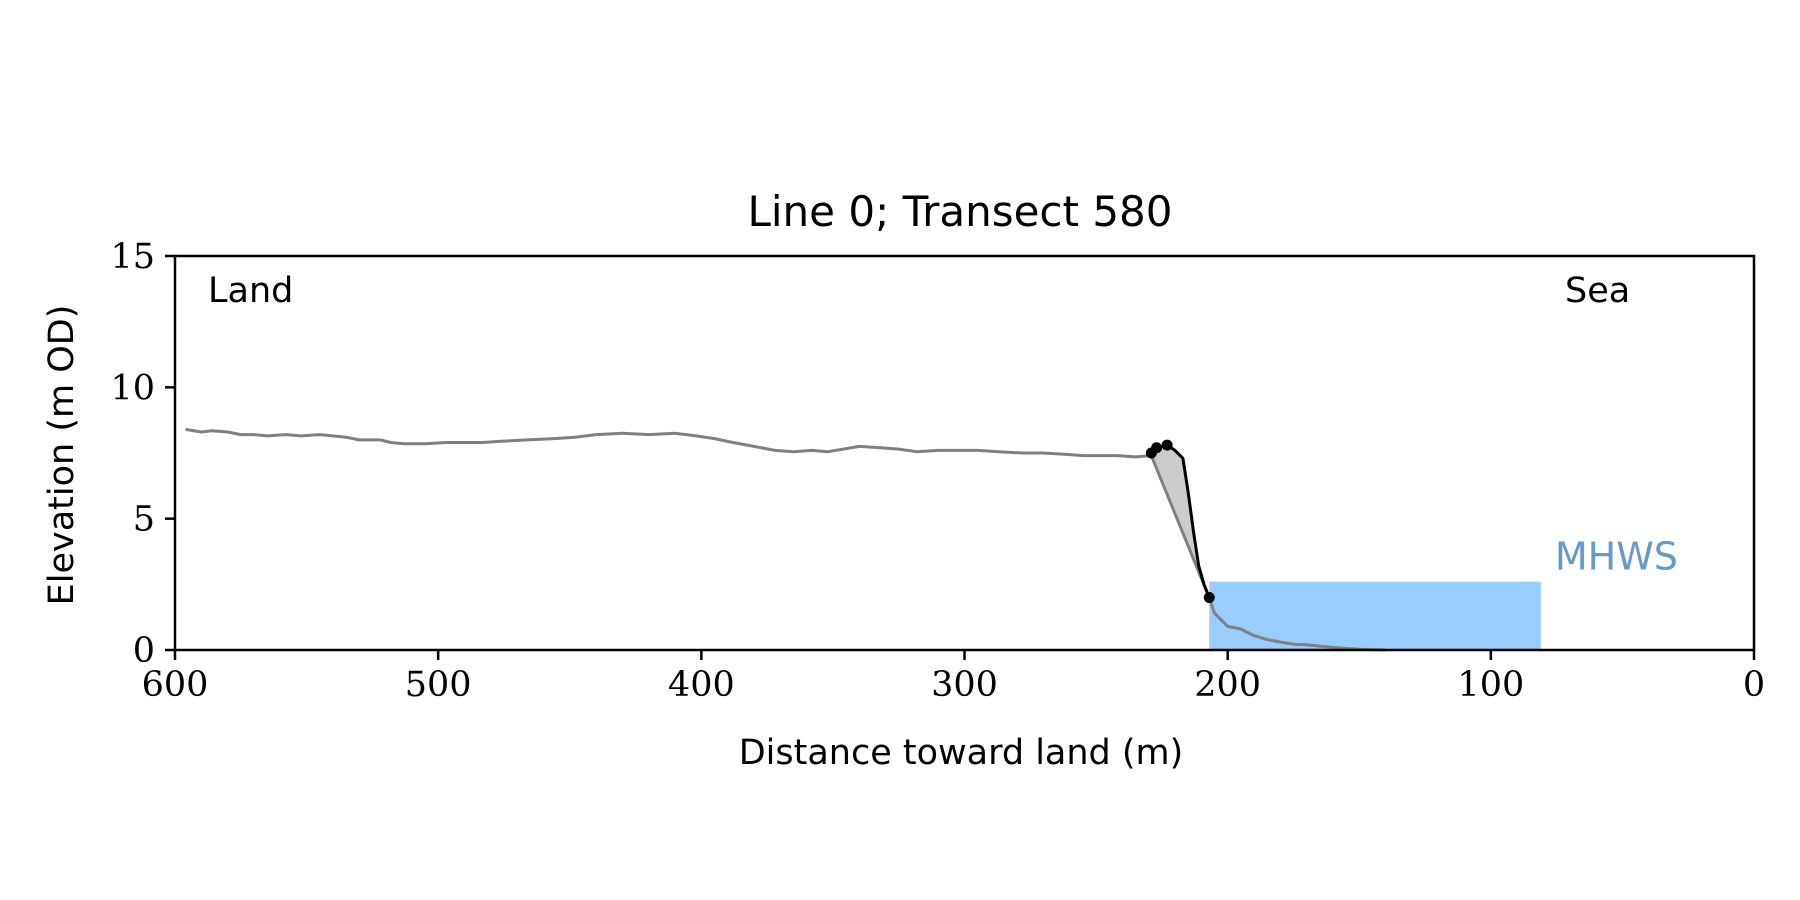 Image resolution: width=1800 pixels, height=900 pixels. I want to click on x-tick-label: 400, so click(701, 685).